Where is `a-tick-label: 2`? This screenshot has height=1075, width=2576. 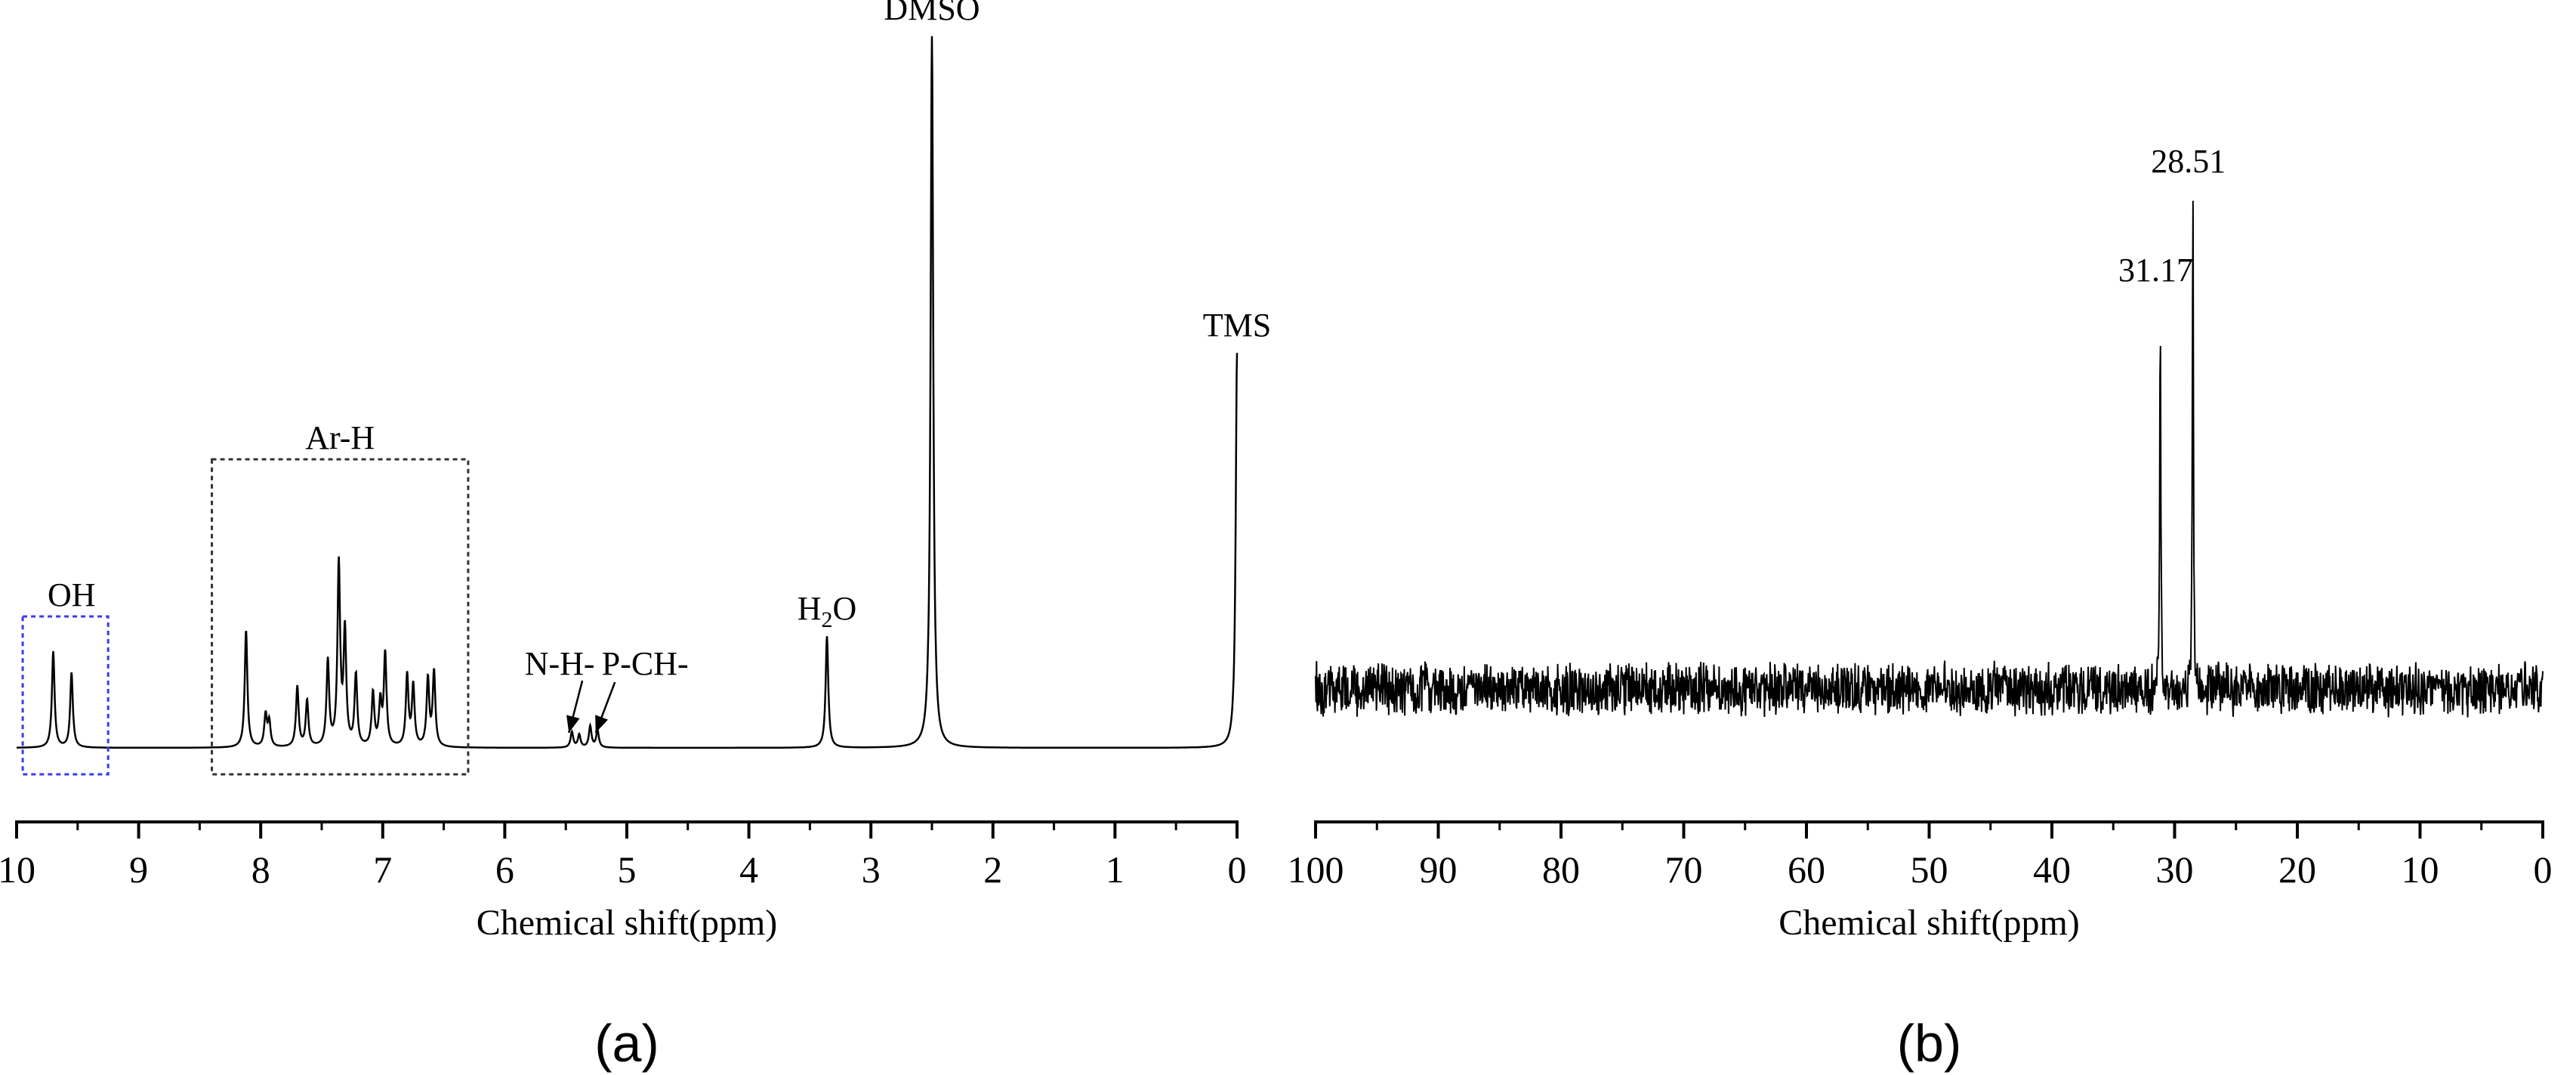
a-tick-label: 2 is located at coordinates (992, 870).